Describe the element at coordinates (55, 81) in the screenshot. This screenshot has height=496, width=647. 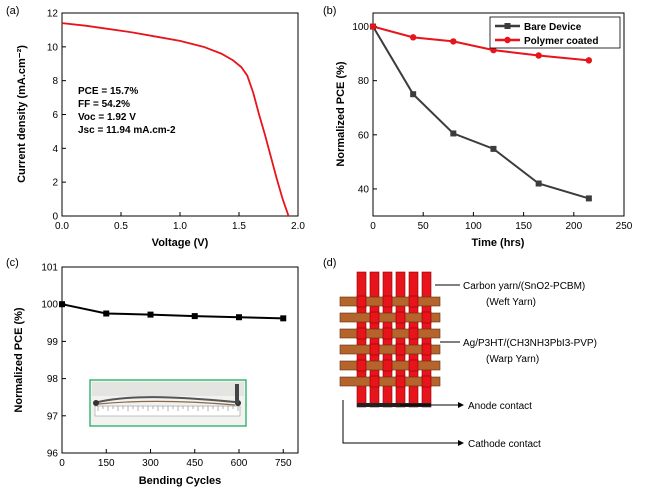
I see `panel-a-y-tick-label: 8` at that location.